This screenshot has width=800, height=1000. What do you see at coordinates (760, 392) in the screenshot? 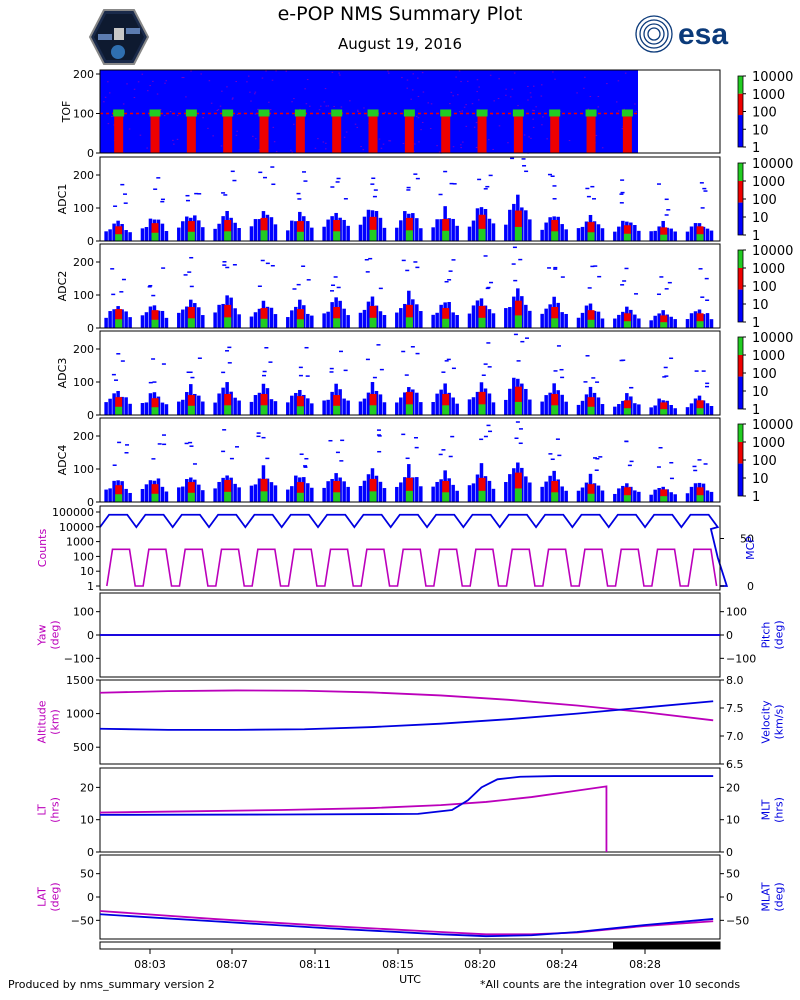
I see `colorbar-label: 10` at bounding box center [760, 392].